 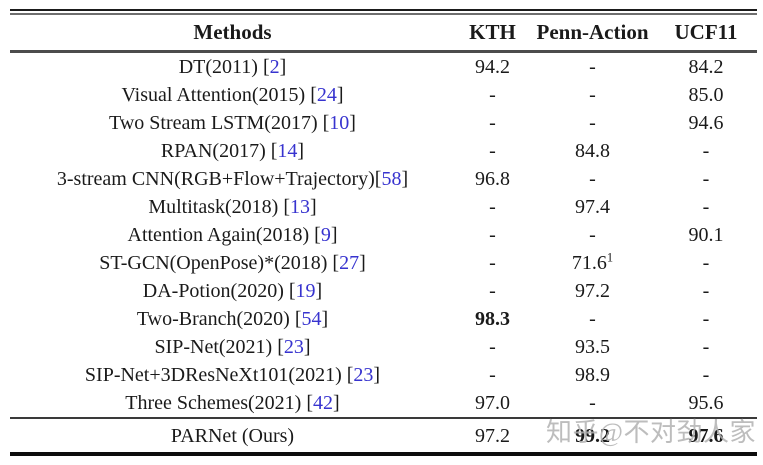 I want to click on citation-link: 24, so click(x=326, y=95).